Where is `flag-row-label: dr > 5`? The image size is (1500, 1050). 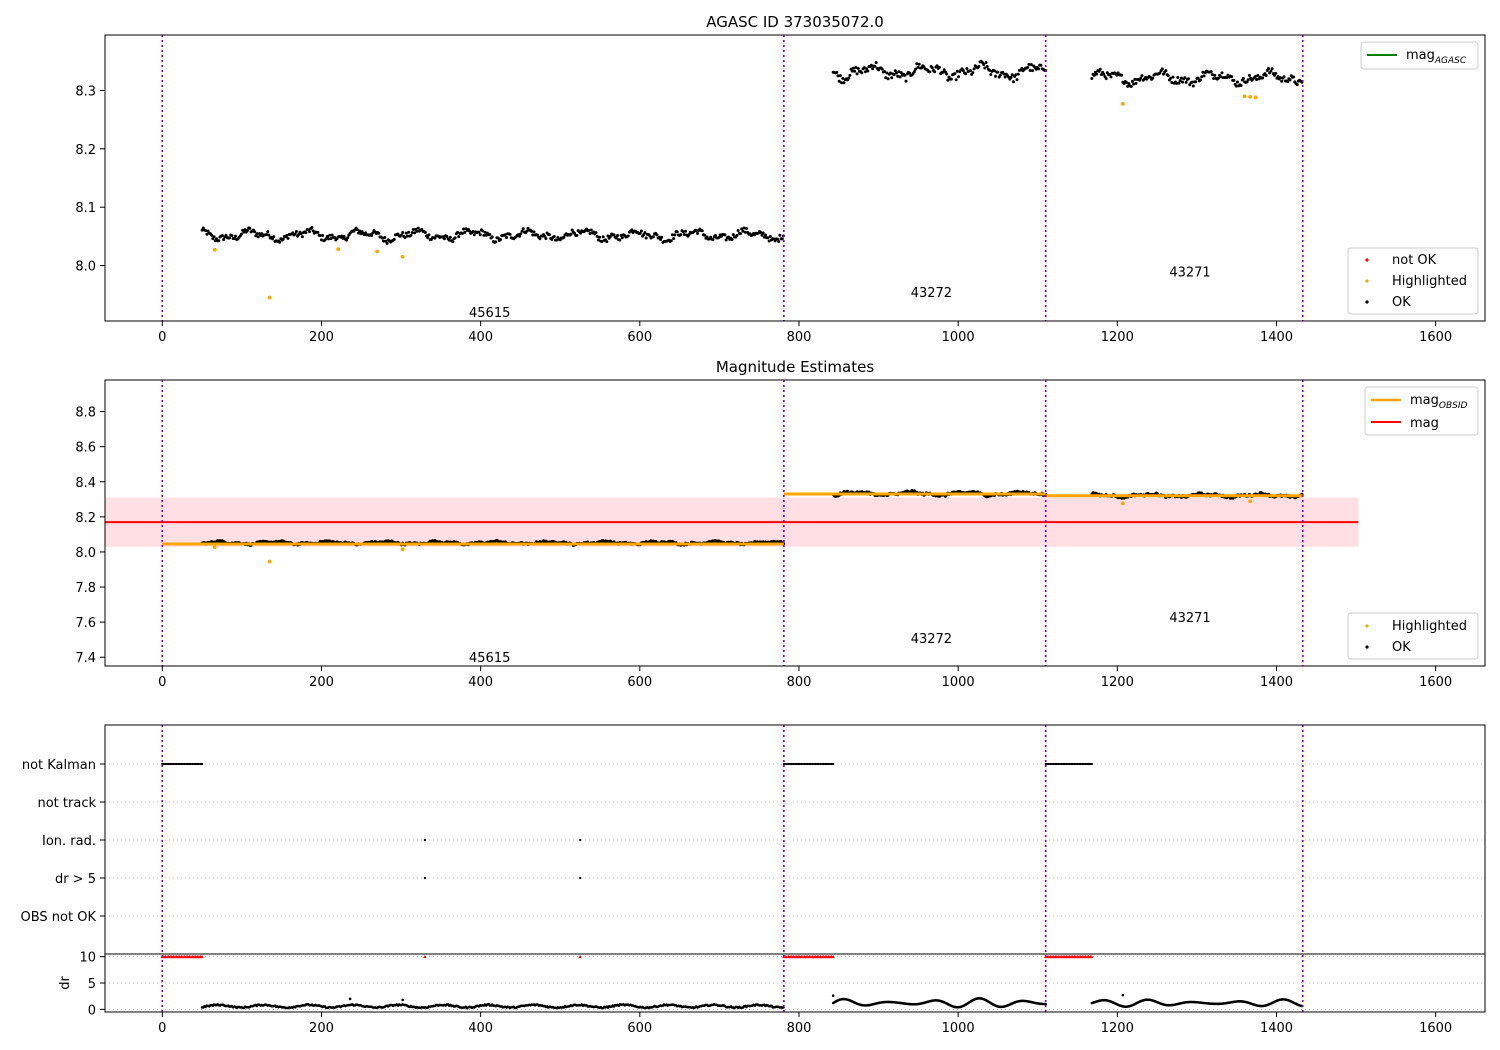
flag-row-label: dr > 5 is located at coordinates (75, 879).